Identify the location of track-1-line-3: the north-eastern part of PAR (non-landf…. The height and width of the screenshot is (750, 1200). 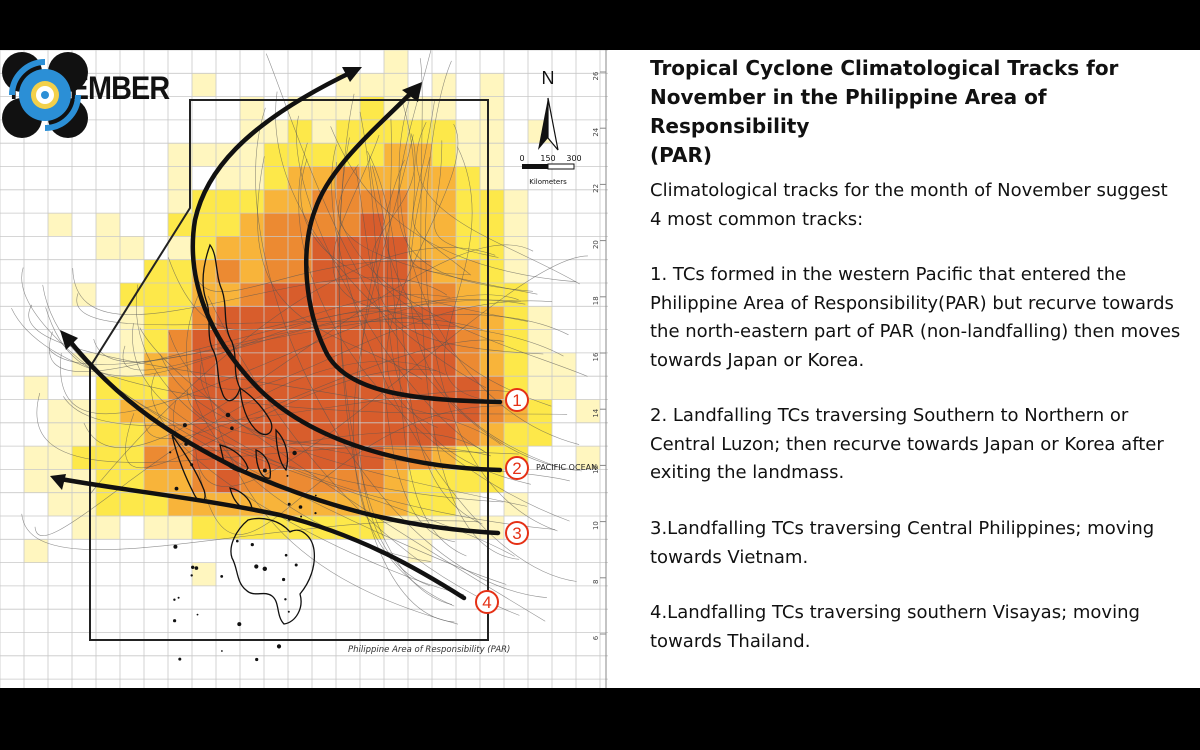
(915, 331).